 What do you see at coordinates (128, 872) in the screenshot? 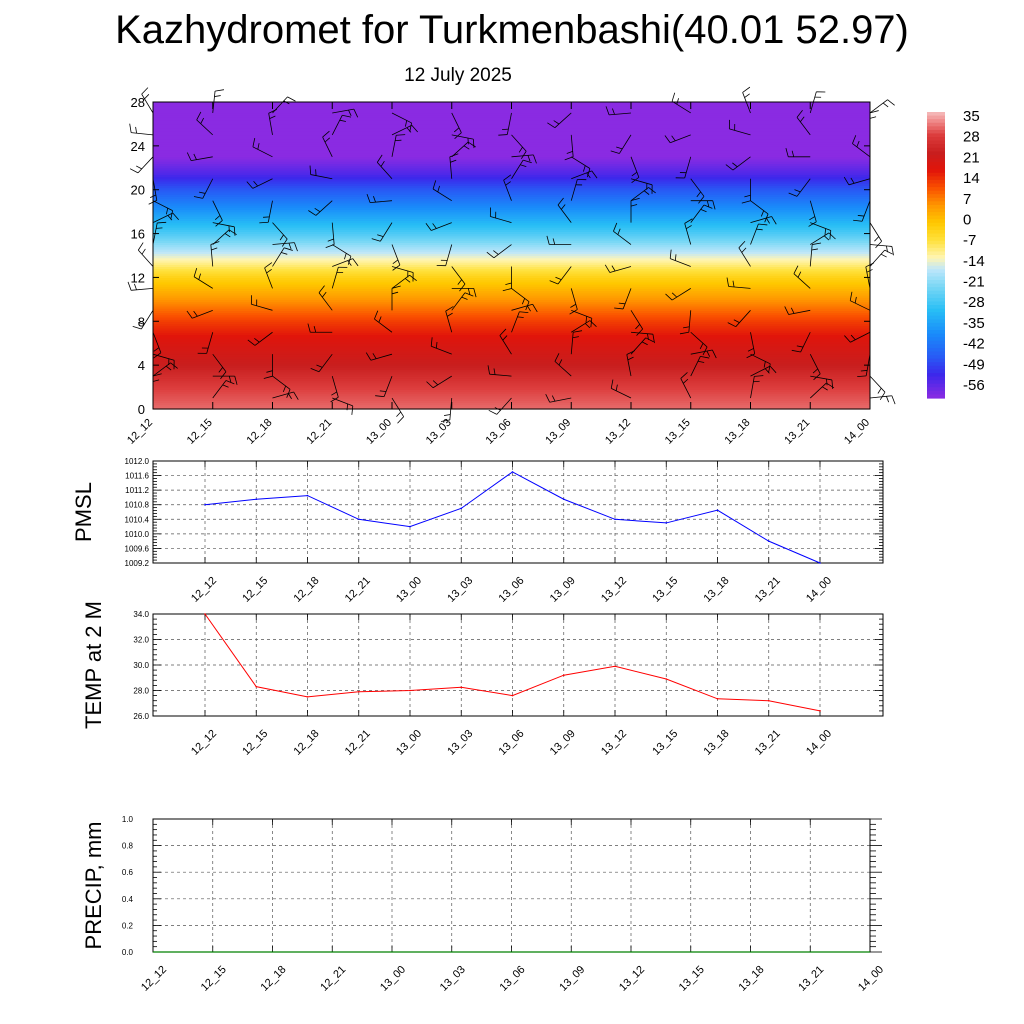
I see `y-tick-label: 0.6` at bounding box center [128, 872].